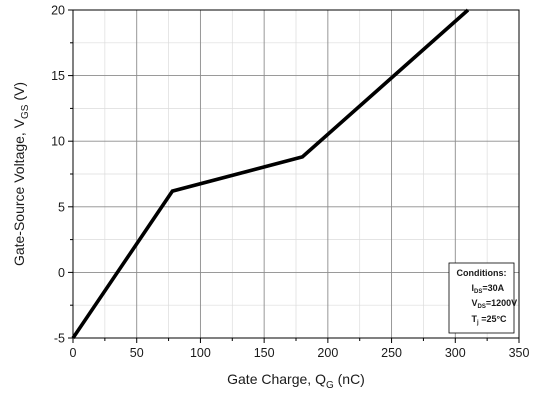 Image resolution: width=539 pixels, height=394 pixels. I want to click on condition-ids-value: =30A, so click(493, 288).